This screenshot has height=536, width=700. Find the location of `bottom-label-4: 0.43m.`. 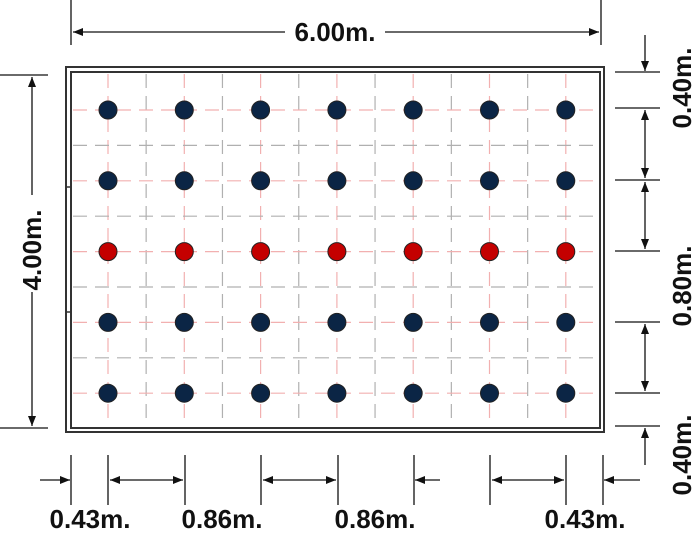

bottom-label-4: 0.43m. is located at coordinates (585, 519).